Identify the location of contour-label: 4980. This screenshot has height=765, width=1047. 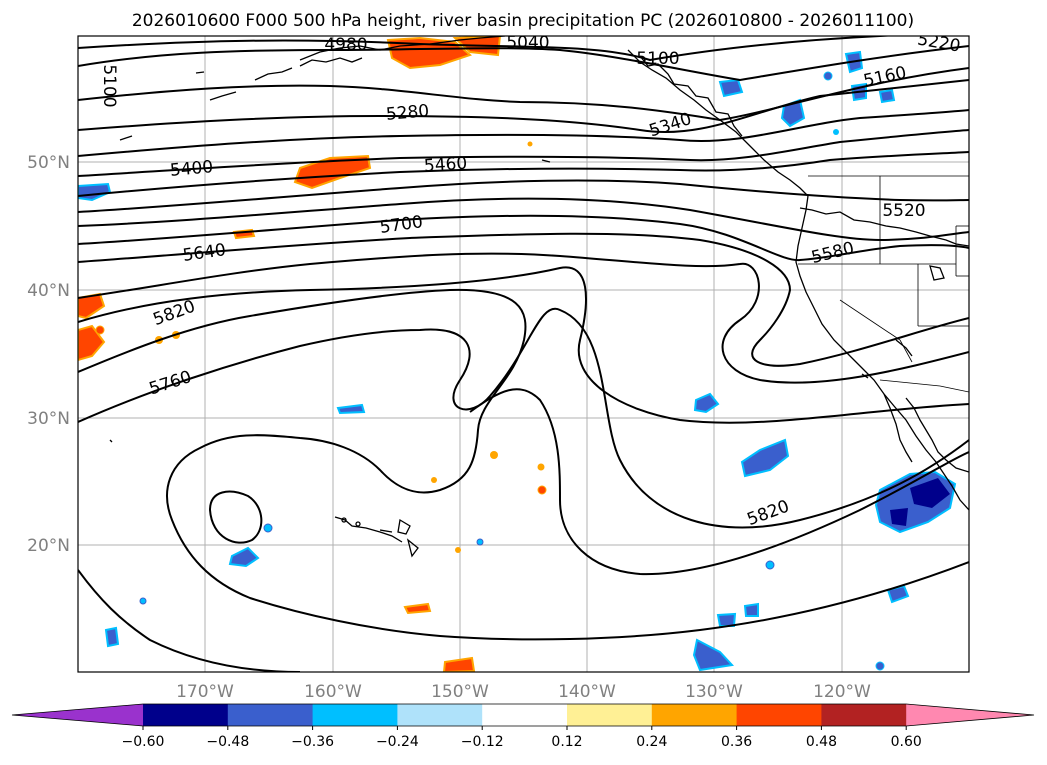
(345, 45).